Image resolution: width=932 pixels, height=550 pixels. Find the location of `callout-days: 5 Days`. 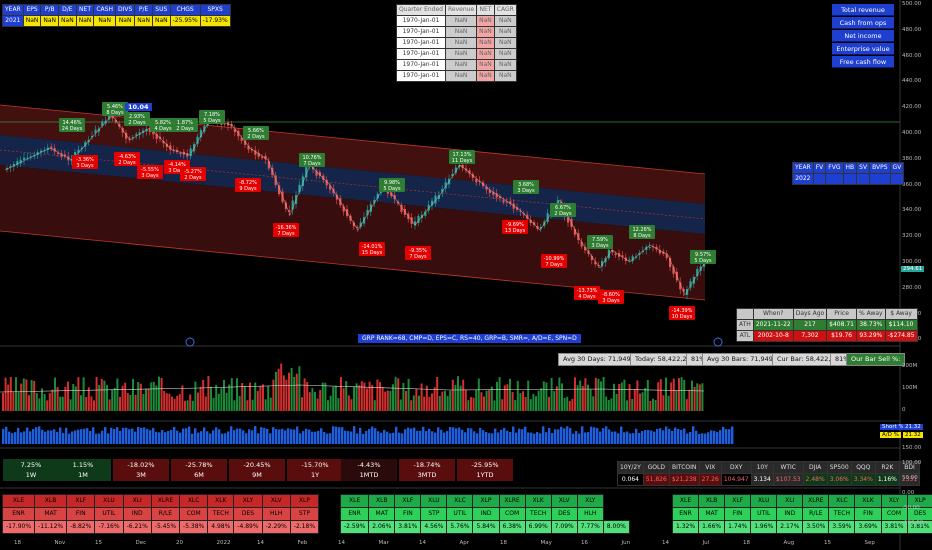

callout-days: 5 Days is located at coordinates (392, 189).